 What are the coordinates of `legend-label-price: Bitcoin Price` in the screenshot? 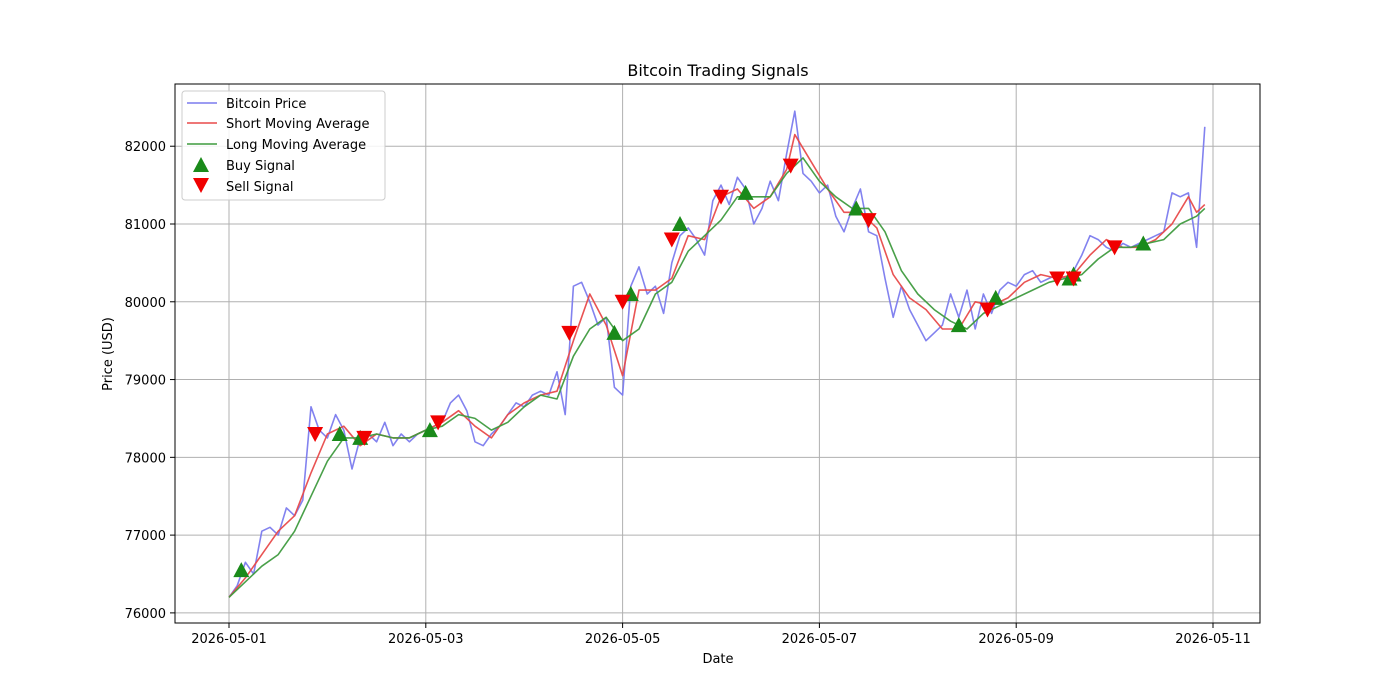 It's located at (266, 104).